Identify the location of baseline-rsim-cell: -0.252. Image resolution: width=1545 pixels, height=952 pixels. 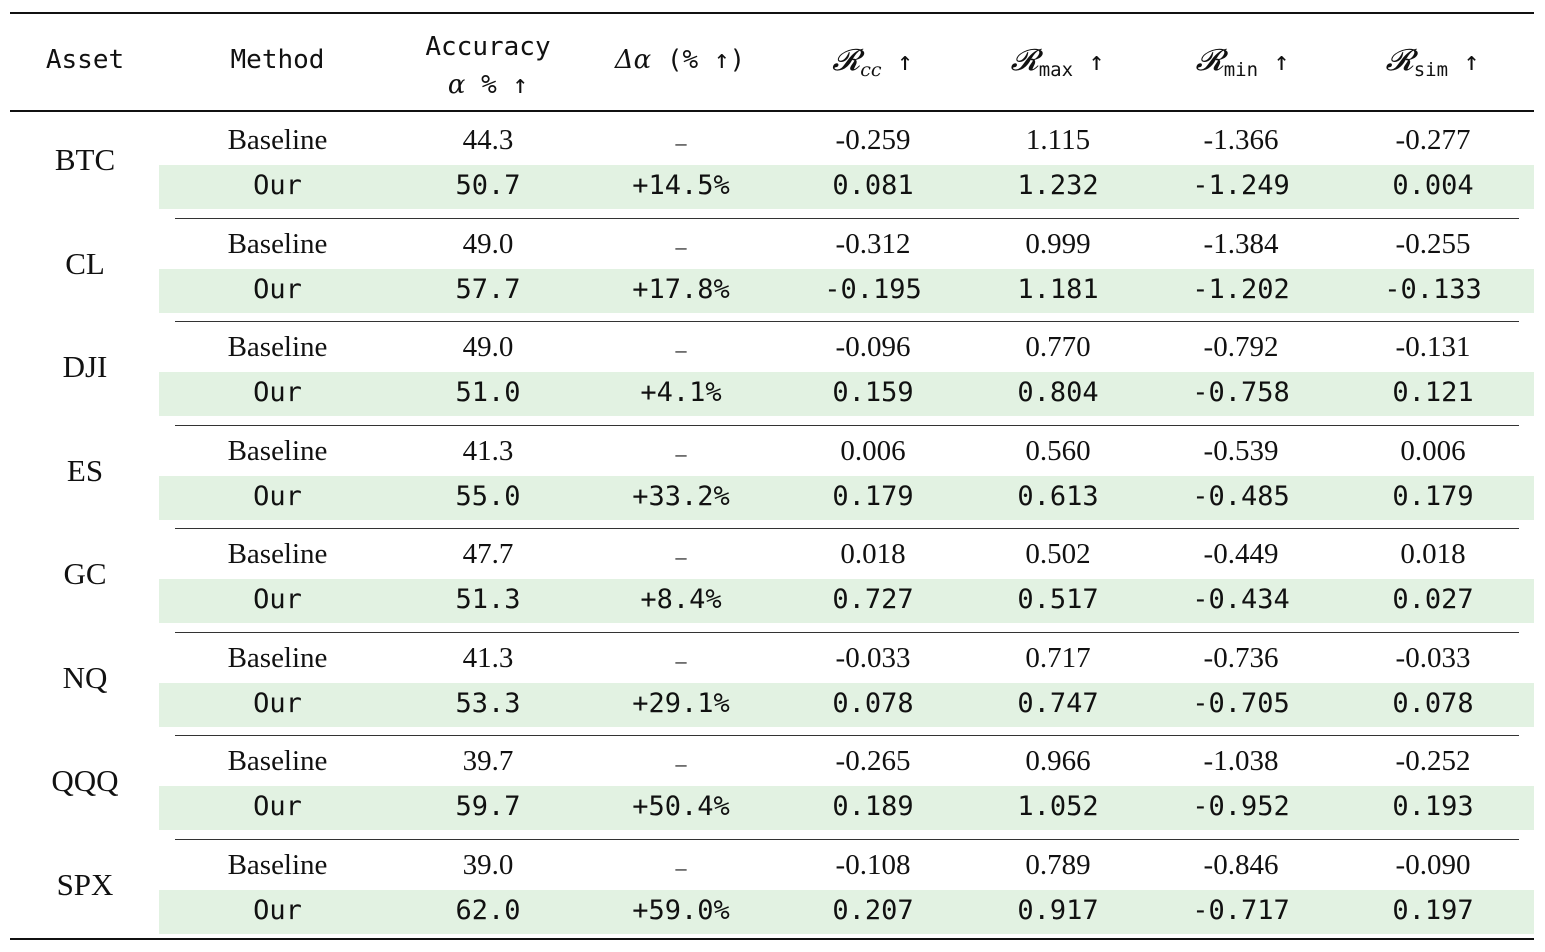
(1433, 761).